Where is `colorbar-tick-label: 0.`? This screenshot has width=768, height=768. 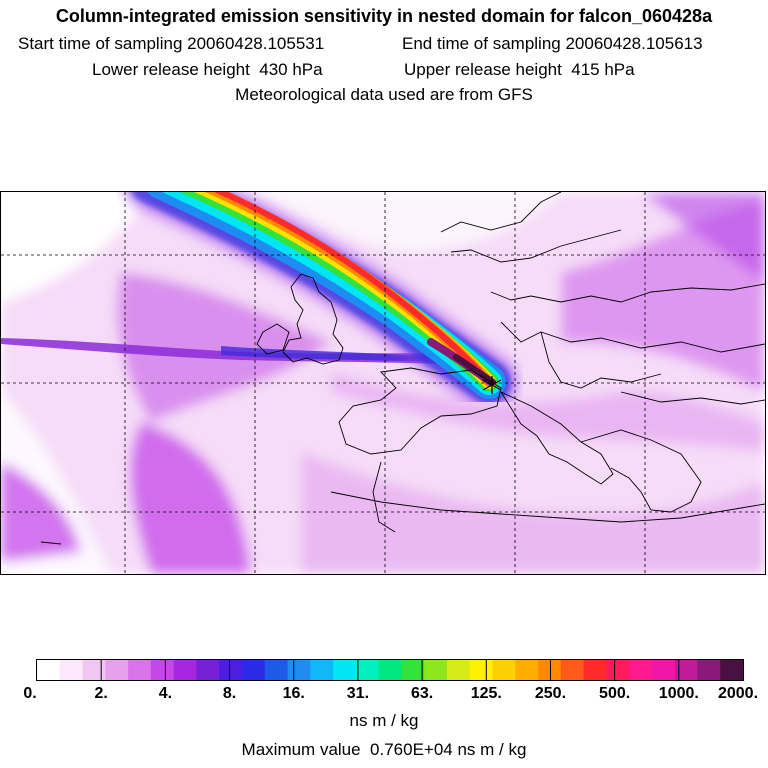
colorbar-tick-label: 0. is located at coordinates (30, 693).